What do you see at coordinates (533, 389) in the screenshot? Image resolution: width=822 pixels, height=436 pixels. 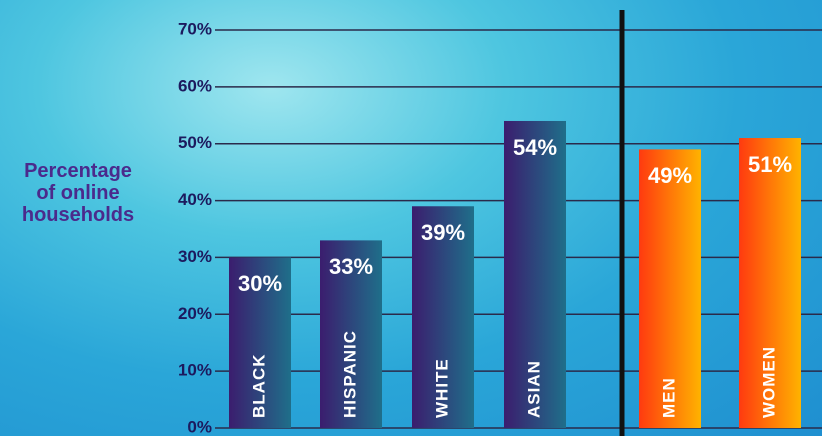 I see `category-label: ASIAN` at bounding box center [533, 389].